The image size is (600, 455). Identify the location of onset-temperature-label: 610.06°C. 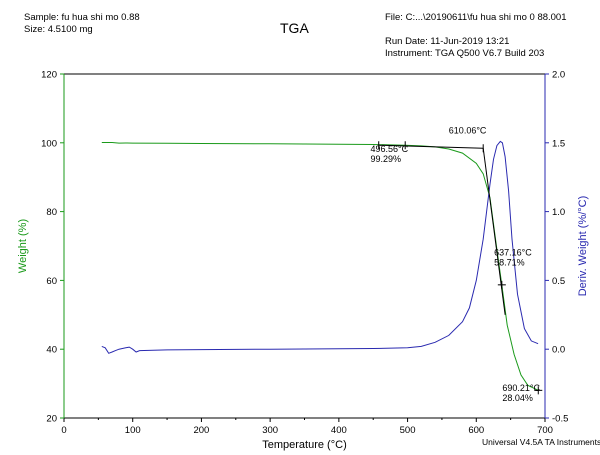
(468, 131).